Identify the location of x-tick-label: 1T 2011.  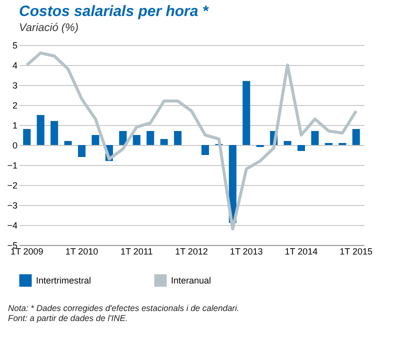
(136, 251).